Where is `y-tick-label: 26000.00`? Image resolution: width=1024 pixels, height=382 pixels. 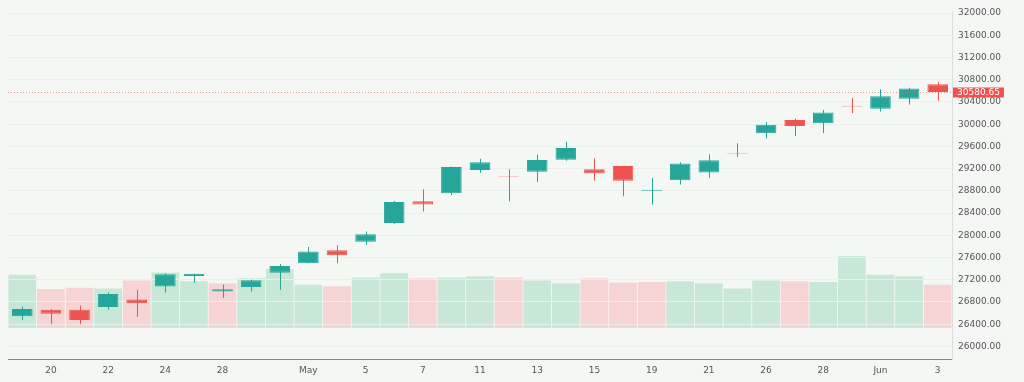 y-tick-label: 26000.00 is located at coordinates (980, 345).